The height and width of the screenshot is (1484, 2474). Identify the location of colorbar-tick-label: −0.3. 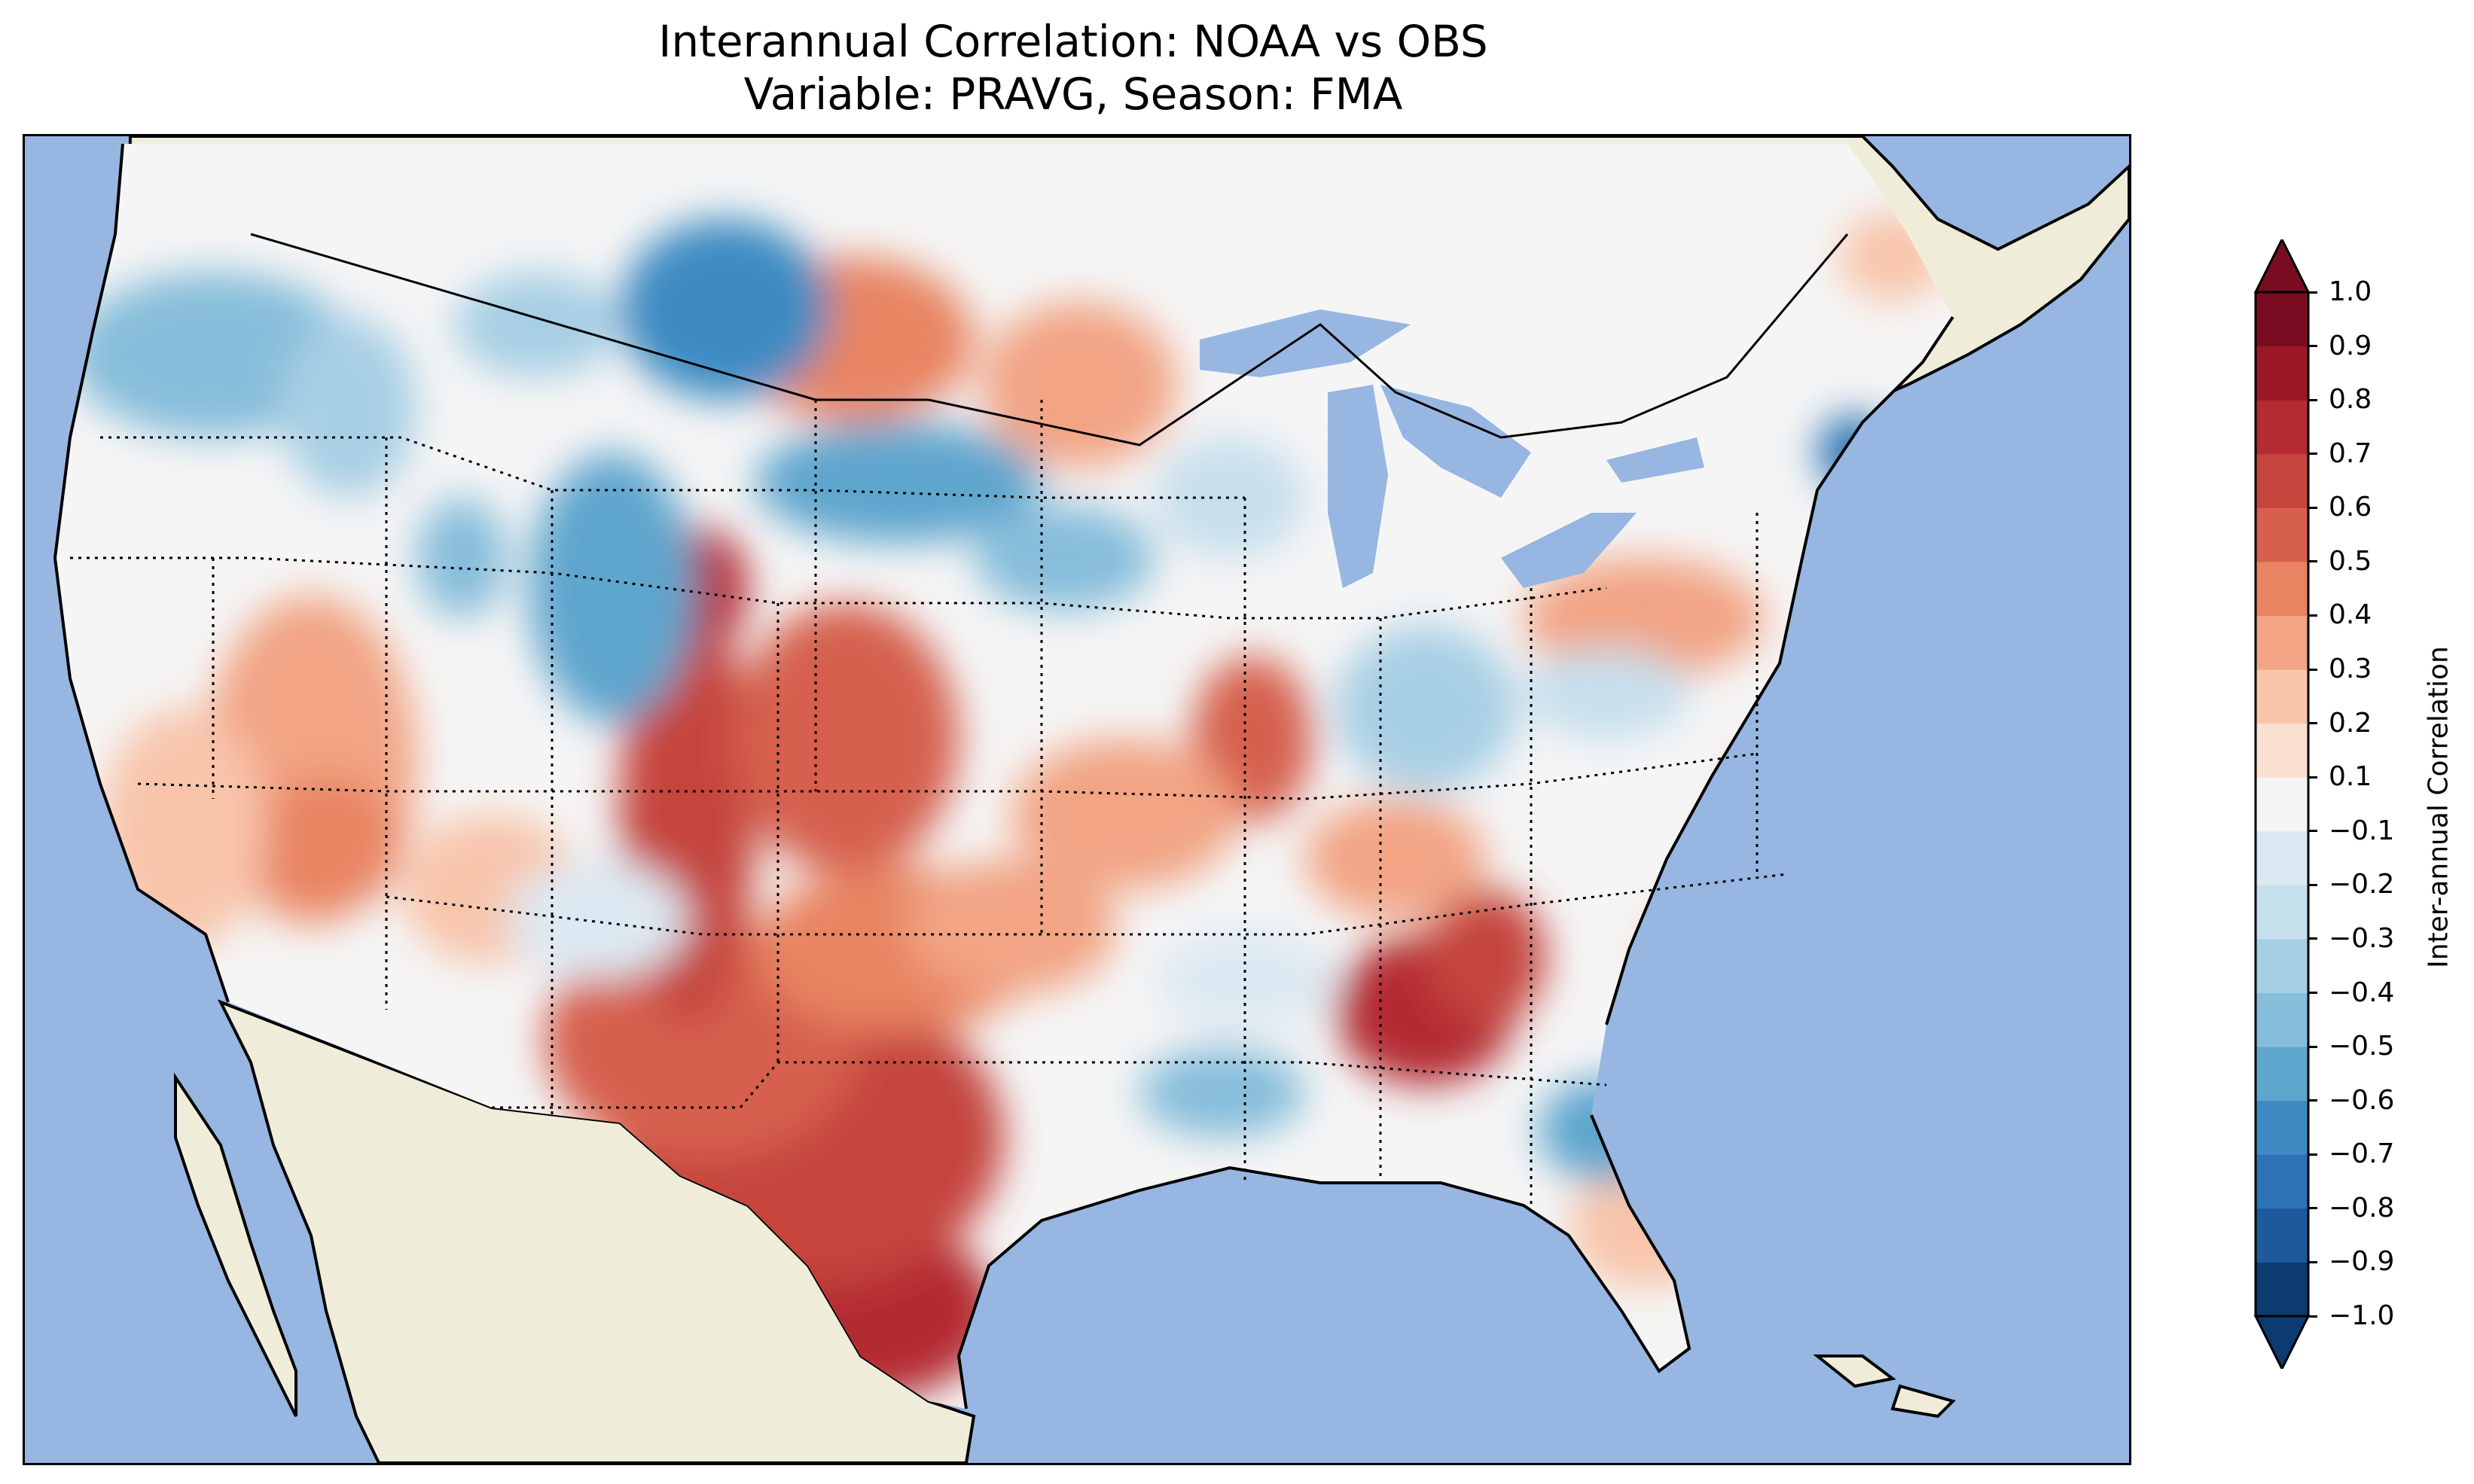
(2362, 938).